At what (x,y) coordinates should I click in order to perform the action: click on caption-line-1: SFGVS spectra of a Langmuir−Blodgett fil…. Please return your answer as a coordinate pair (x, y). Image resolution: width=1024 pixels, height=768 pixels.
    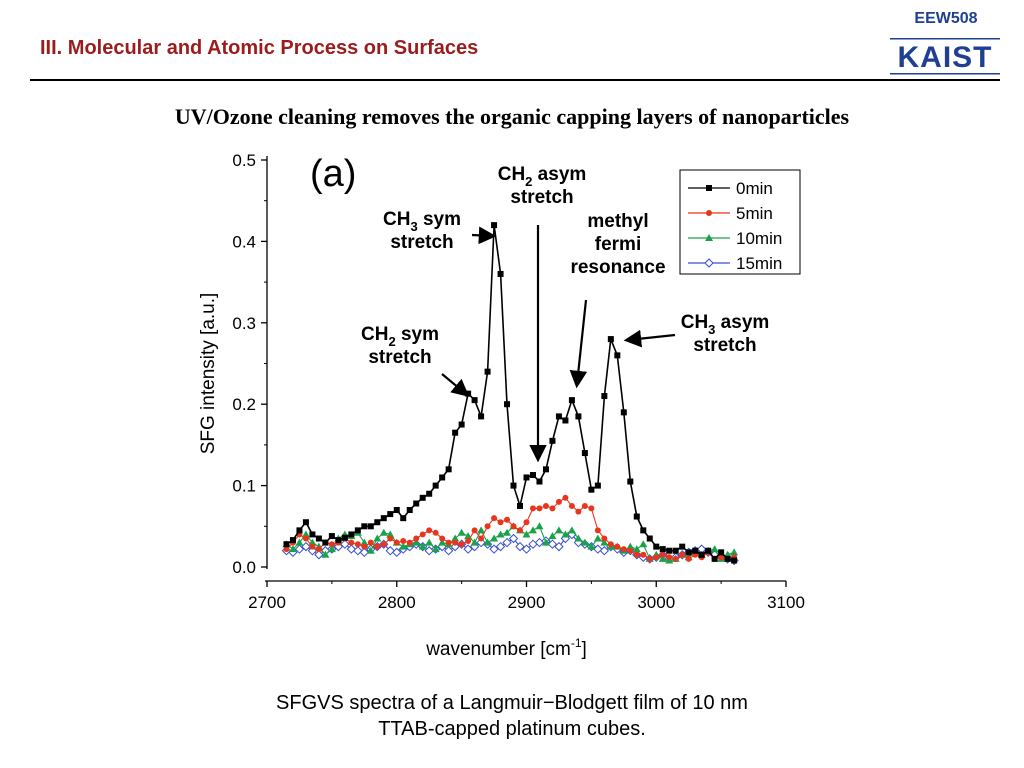
    Looking at the image, I should click on (512, 703).